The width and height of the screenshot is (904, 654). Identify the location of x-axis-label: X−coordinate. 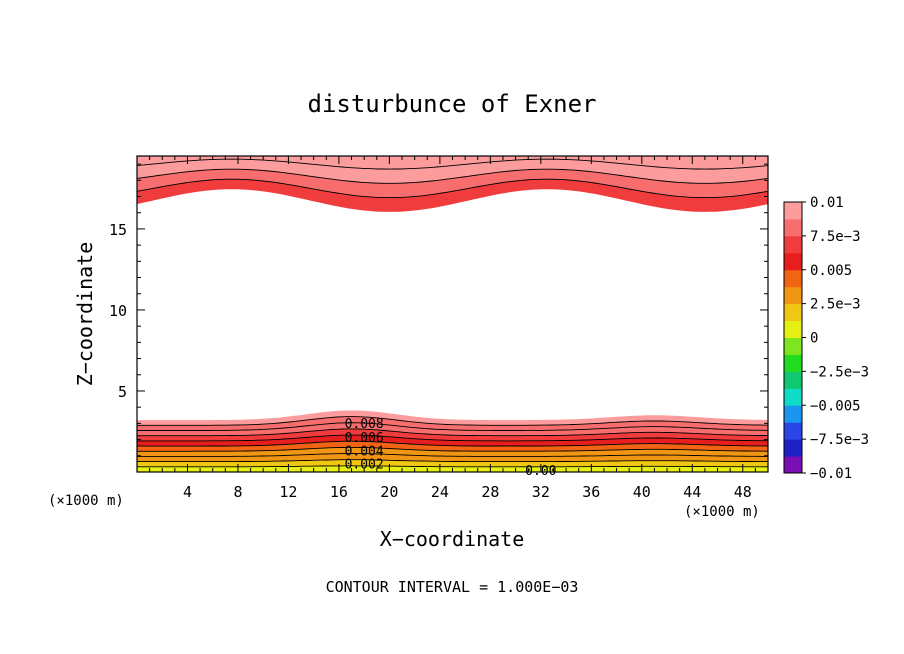
(452, 539).